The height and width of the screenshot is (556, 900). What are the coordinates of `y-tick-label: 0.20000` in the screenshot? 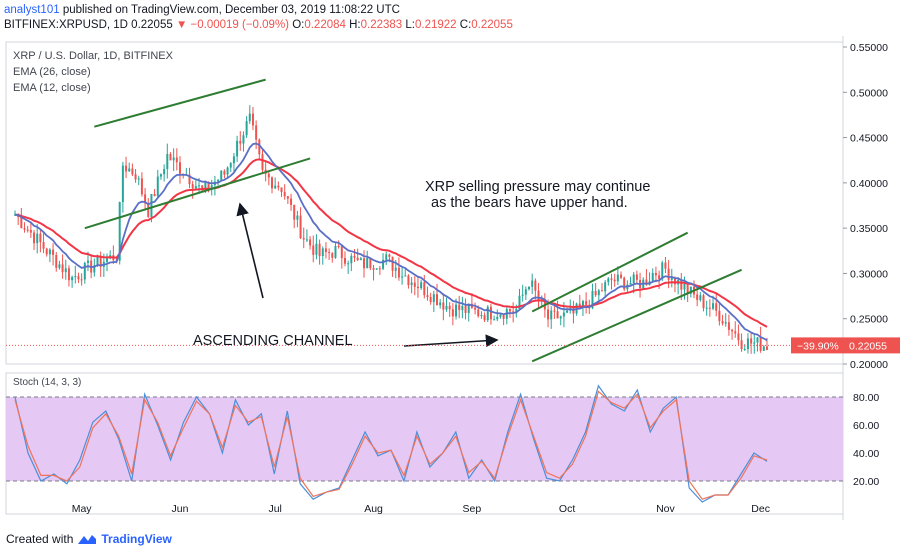 It's located at (869, 365).